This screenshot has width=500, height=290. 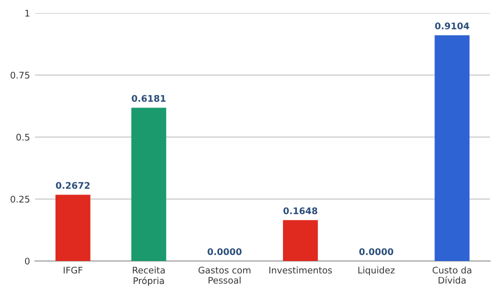 I want to click on y-tick-label: 0, so click(x=27, y=261).